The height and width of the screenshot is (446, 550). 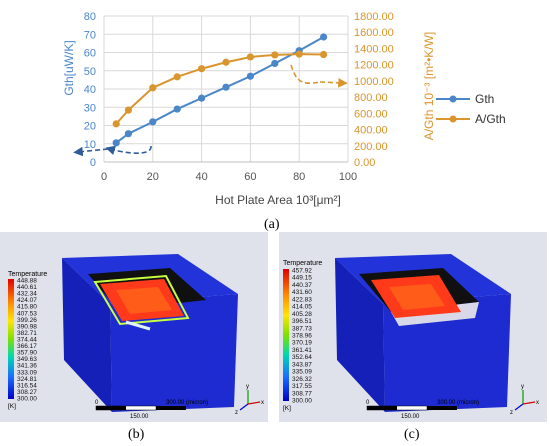 I want to click on colorbar-value: 432.34, so click(x=27, y=294).